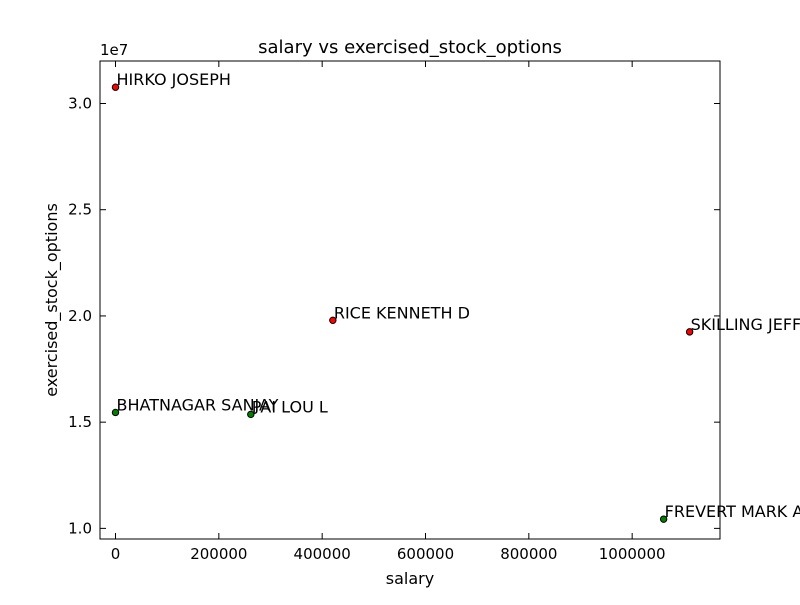 This screenshot has width=800, height=605. Describe the element at coordinates (410, 47) in the screenshot. I see `chart-title: salary vs exercised_stock_options` at that location.